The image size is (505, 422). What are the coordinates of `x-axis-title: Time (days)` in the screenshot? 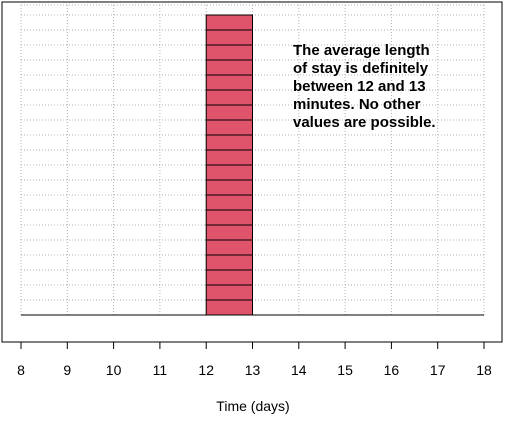 It's located at (252, 406).